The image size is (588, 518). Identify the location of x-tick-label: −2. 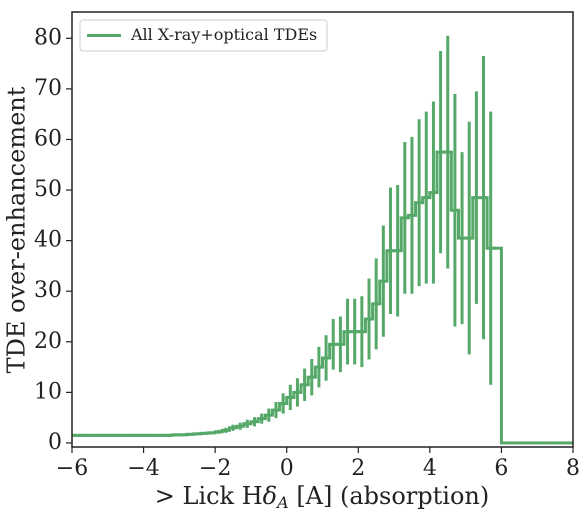
(215, 468).